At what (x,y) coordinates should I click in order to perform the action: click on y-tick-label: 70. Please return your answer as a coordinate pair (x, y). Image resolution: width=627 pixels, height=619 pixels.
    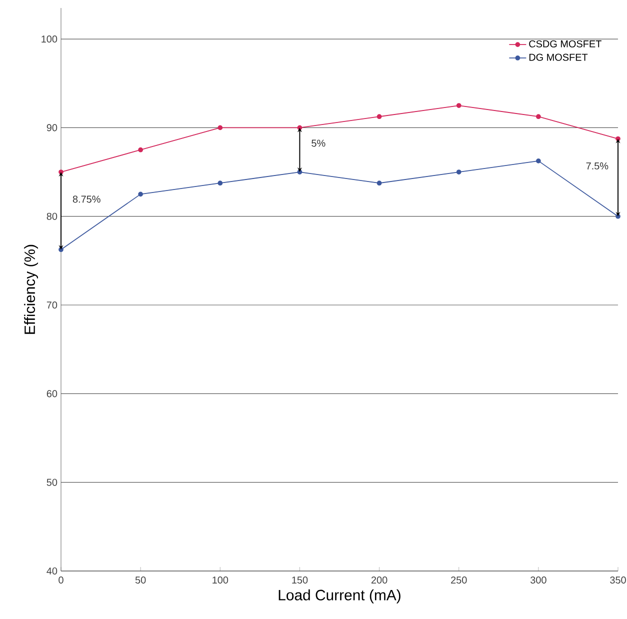
    Looking at the image, I should click on (52, 305).